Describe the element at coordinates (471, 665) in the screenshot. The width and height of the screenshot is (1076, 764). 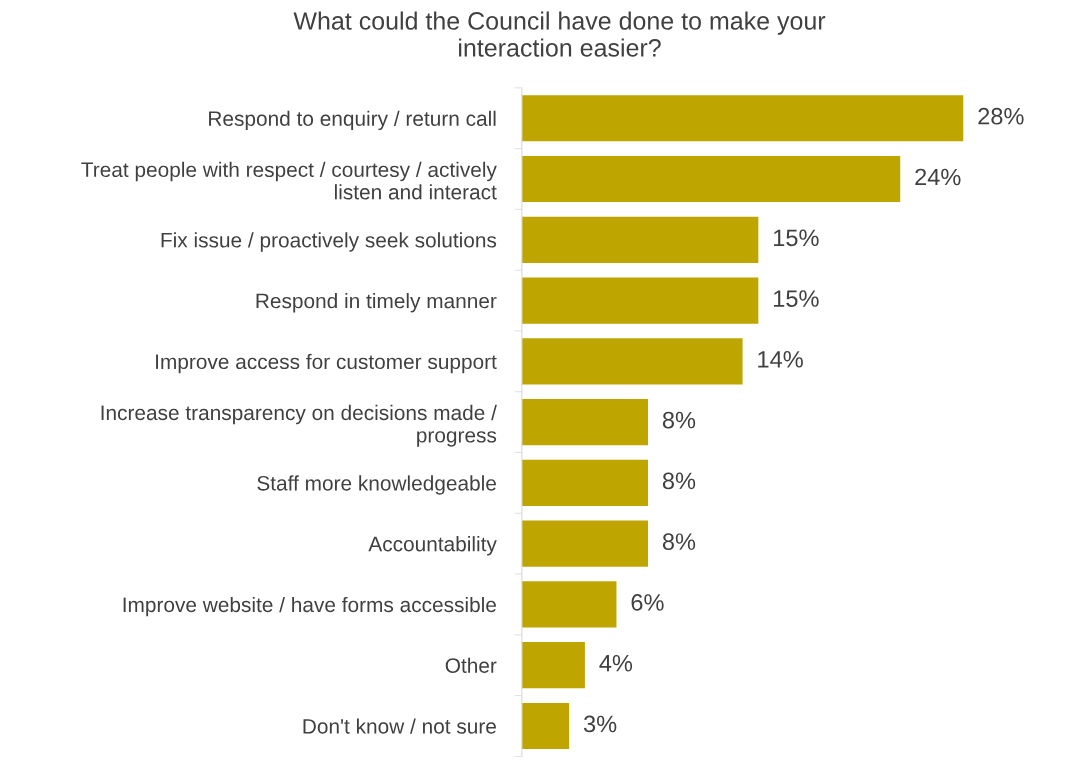
I see `y-tick-label: Other` at that location.